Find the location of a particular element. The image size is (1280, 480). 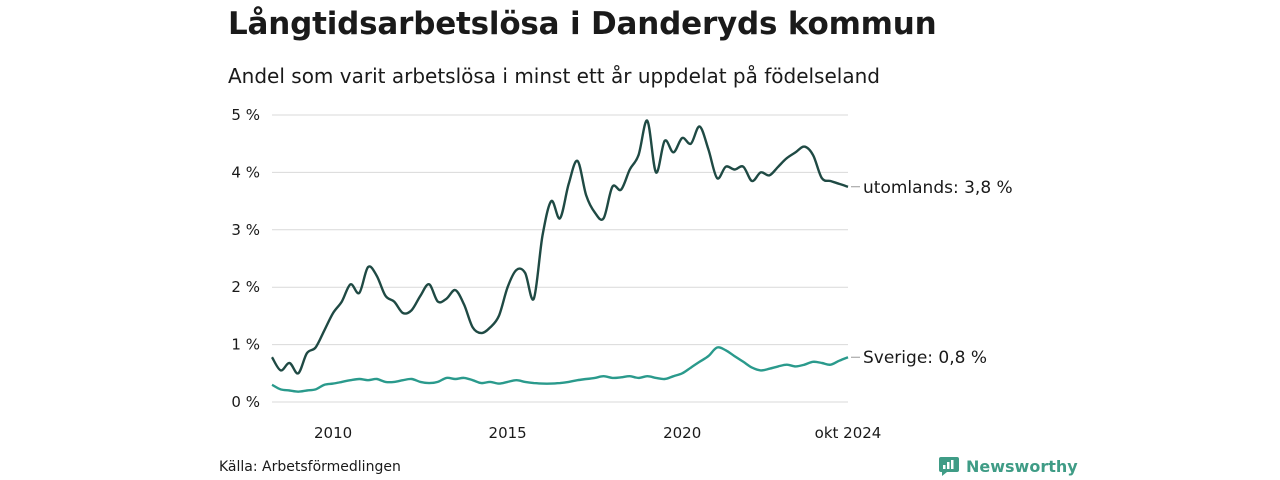

x-tick-label: okt 2024 is located at coordinates (848, 433).